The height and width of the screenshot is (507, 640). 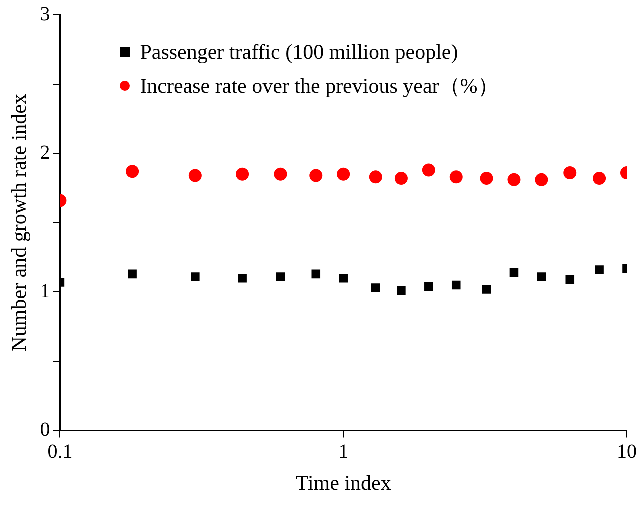 I want to click on x-axis-title: Time index, so click(x=344, y=482).